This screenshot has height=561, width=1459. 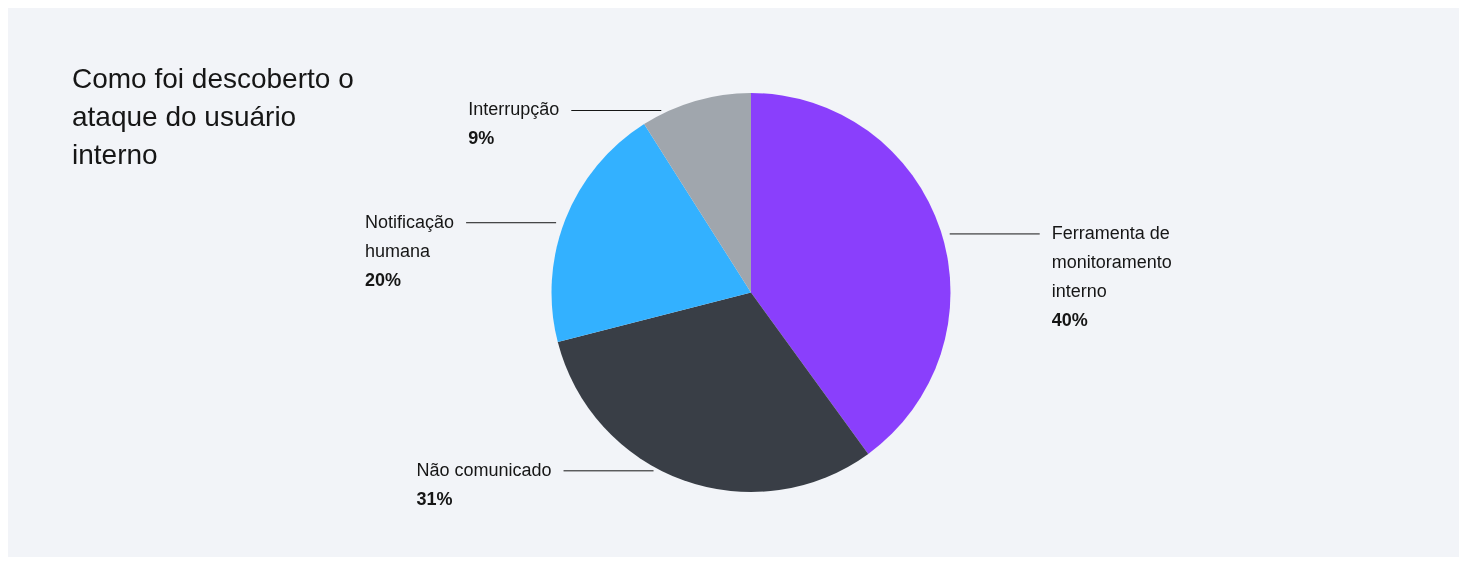 I want to click on slice-label: Ferramenta de monitoramento interno, so click(x=1111, y=261).